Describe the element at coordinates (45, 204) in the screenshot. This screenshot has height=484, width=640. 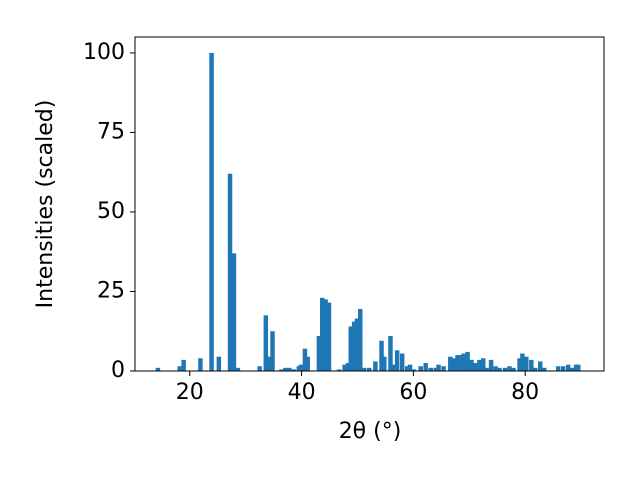
I see `y-axis-label: Intensities (scaled)` at that location.